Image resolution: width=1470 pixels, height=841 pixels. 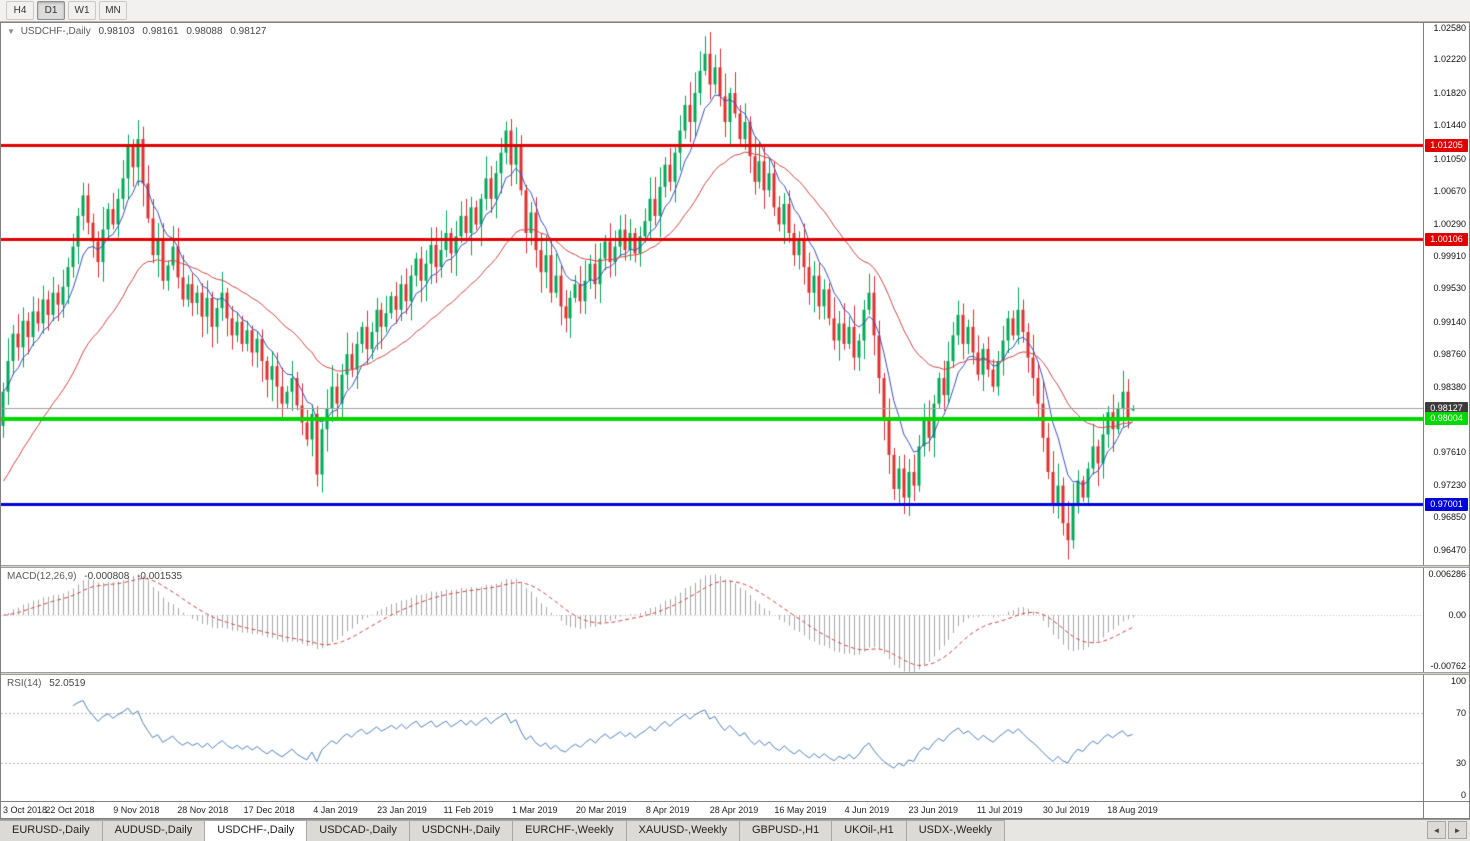 I want to click on axis-corner, so click(x=1446, y=809).